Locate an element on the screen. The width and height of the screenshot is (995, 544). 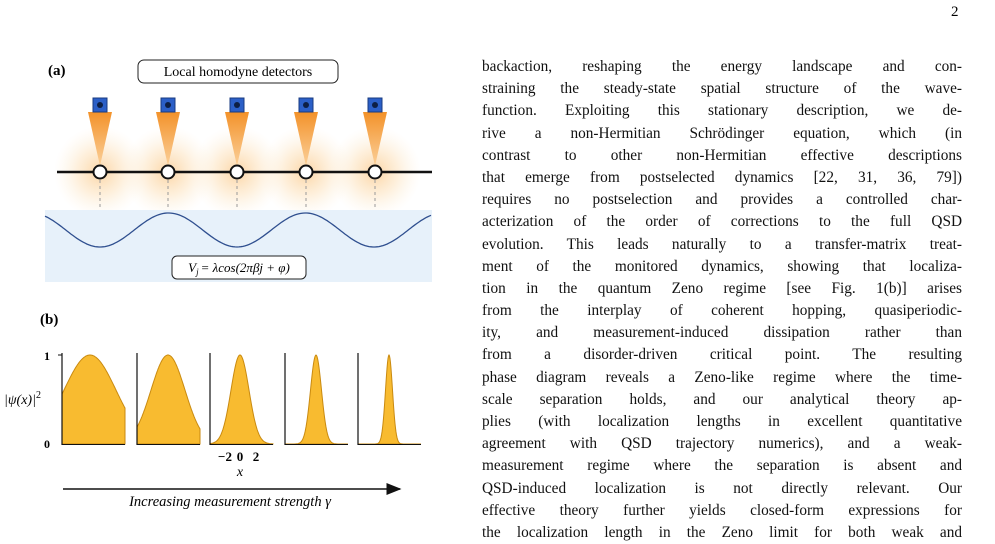
y-label: |ψ(x)|2 is located at coordinates (22, 399).